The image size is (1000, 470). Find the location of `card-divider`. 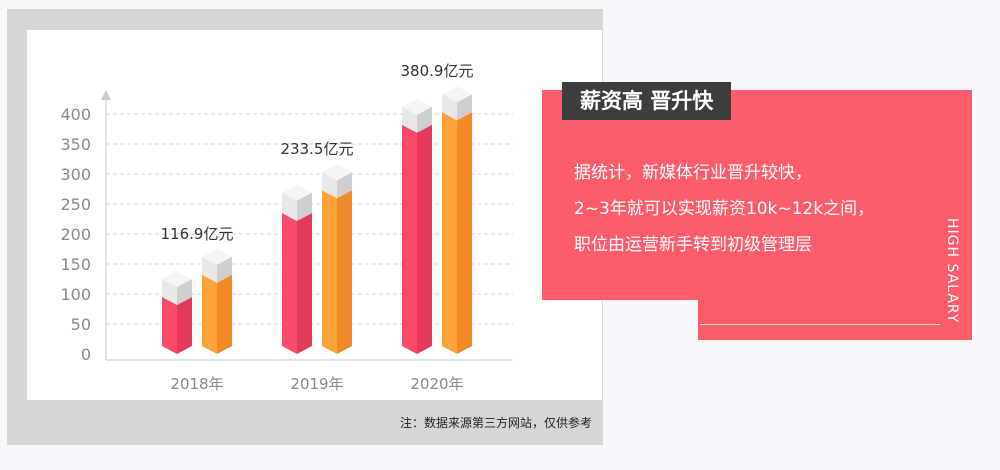

card-divider is located at coordinates (820, 324).